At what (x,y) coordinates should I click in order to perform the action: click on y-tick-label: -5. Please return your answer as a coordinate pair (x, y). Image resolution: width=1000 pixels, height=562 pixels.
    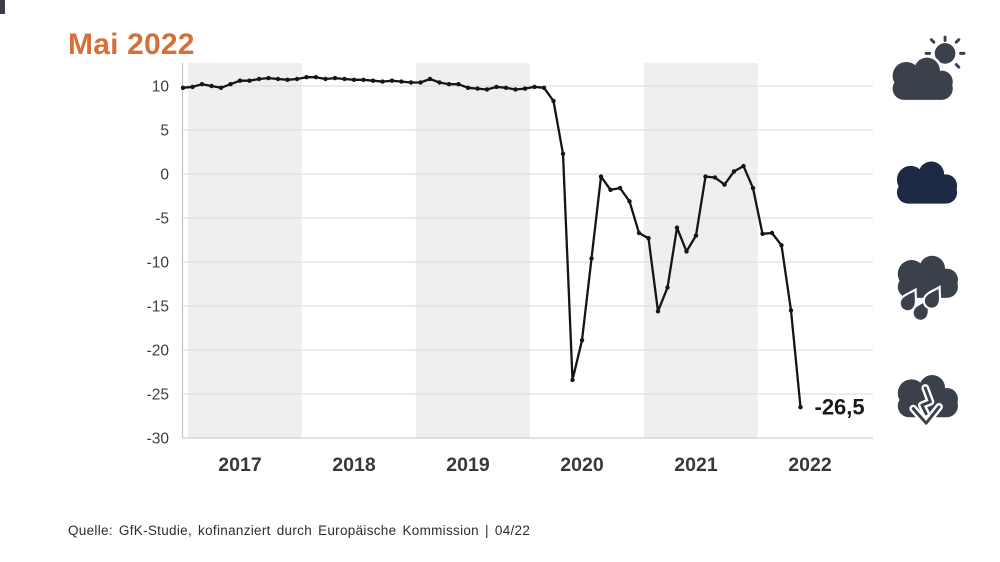
    Looking at the image, I should click on (162, 219).